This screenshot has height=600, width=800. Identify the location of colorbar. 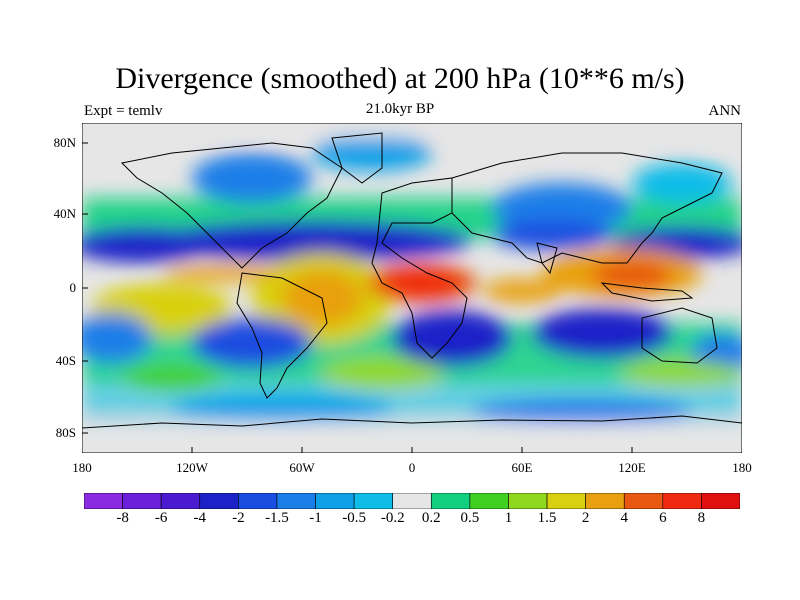
(412, 501).